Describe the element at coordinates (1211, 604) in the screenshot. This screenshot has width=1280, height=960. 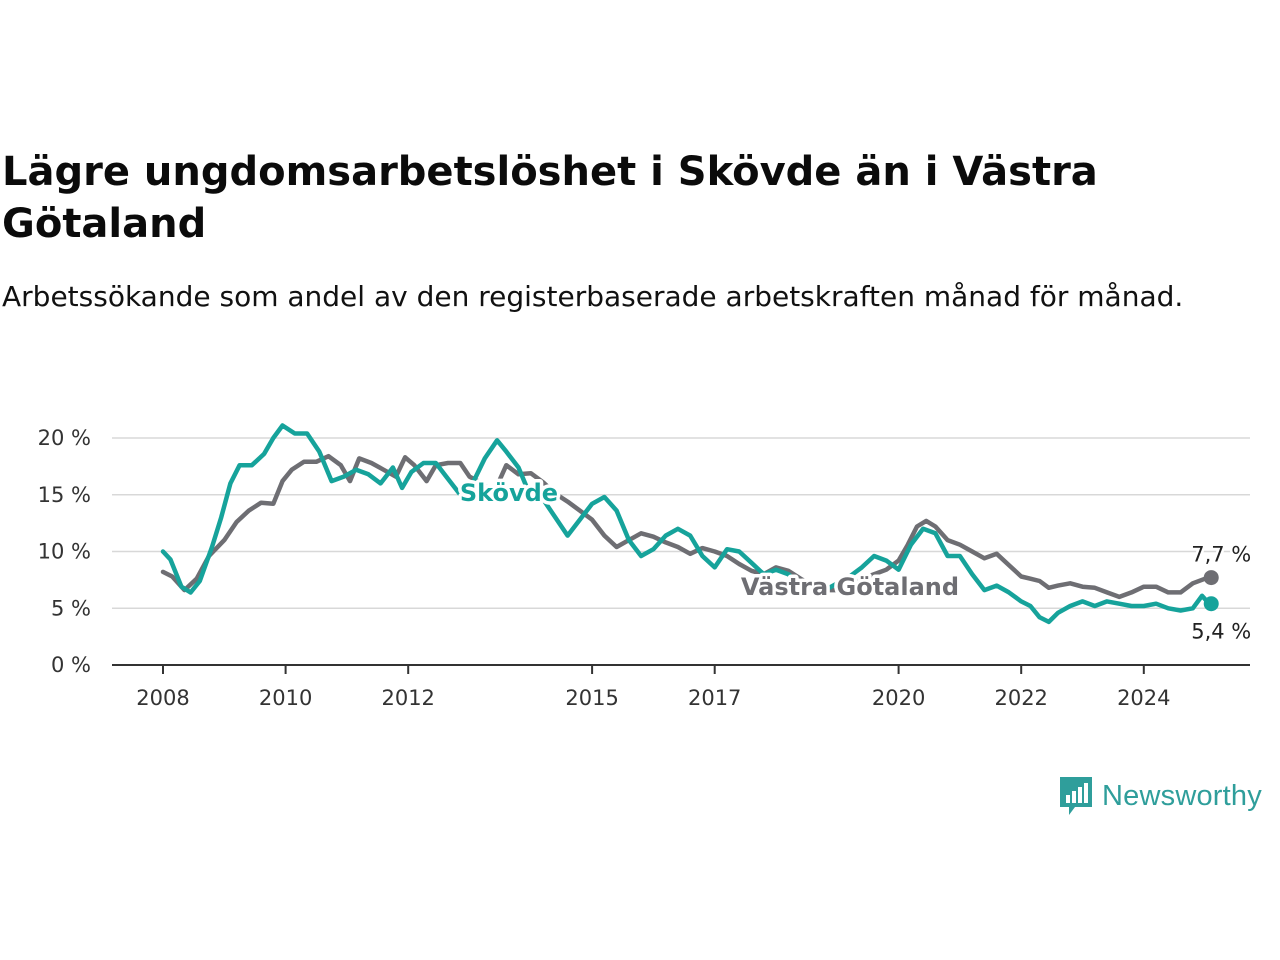
I see `end-point-skovde` at that location.